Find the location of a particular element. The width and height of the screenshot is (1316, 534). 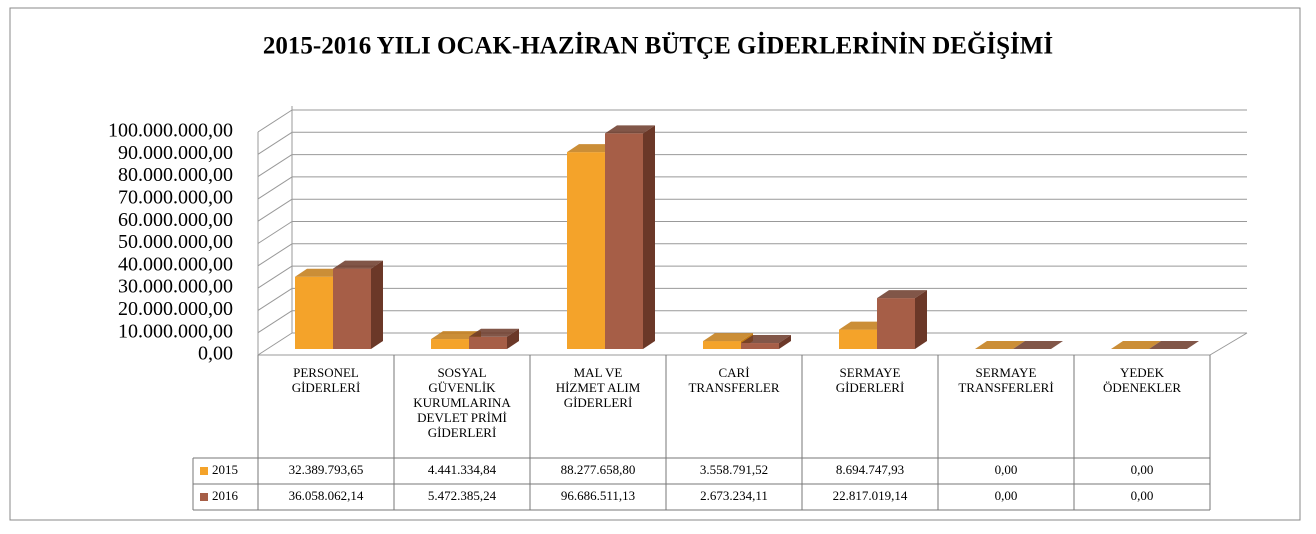

category-label: SERMAYE TRANSFERLERİ is located at coordinates (1006, 380).